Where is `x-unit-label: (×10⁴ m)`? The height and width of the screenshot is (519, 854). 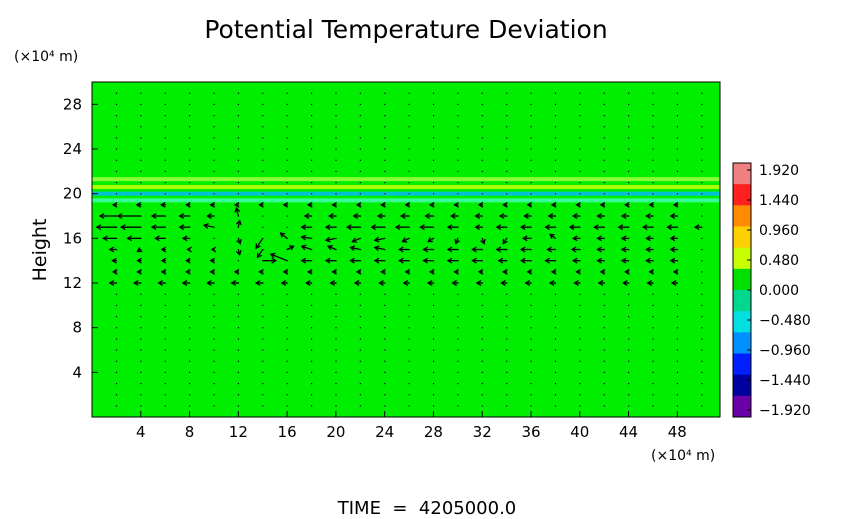 x-unit-label: (×10⁴ m) is located at coordinates (683, 456).